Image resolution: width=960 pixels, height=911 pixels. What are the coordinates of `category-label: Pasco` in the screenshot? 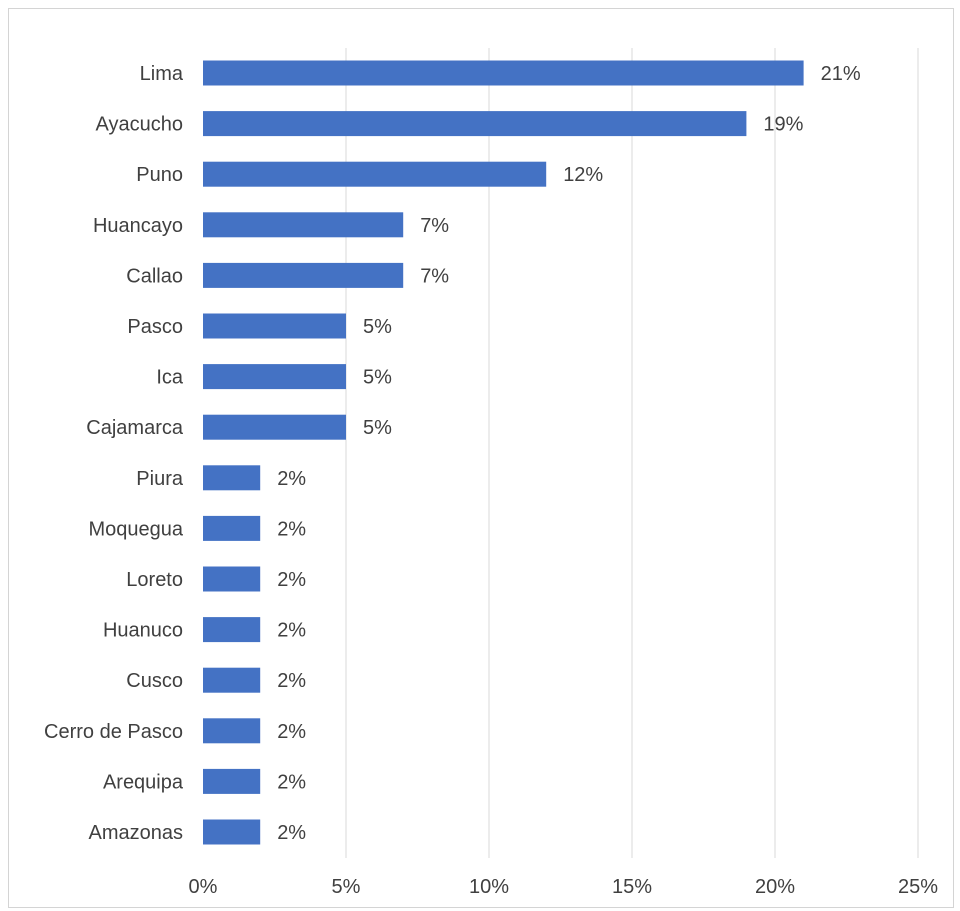 It's located at (155, 327).